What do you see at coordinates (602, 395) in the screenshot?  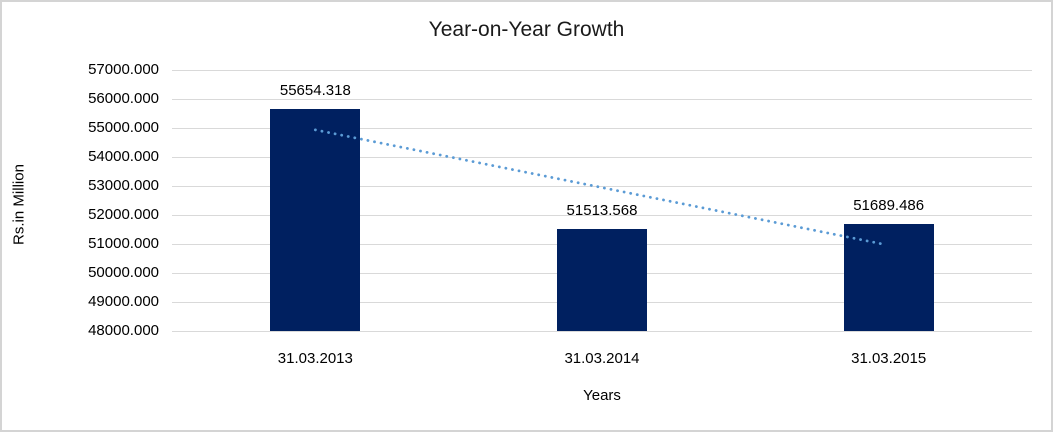 I see `x-axis-title: Years` at bounding box center [602, 395].